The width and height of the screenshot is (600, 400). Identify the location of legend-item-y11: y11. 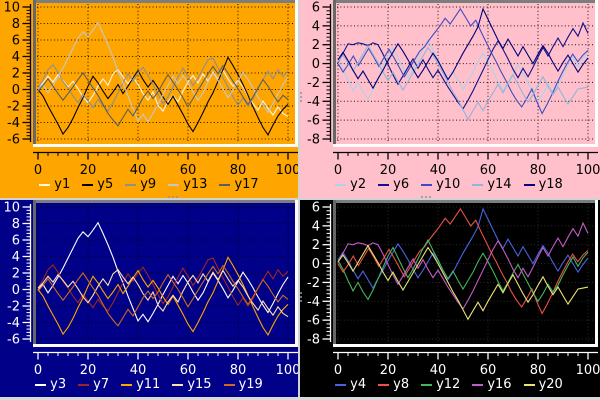
(140, 385).